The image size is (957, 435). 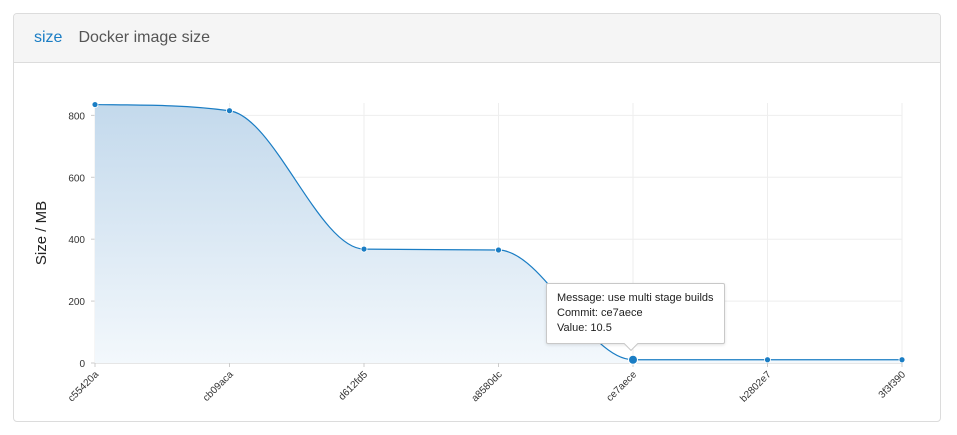 What do you see at coordinates (76, 178) in the screenshot?
I see `y-tick-label: 600` at bounding box center [76, 178].